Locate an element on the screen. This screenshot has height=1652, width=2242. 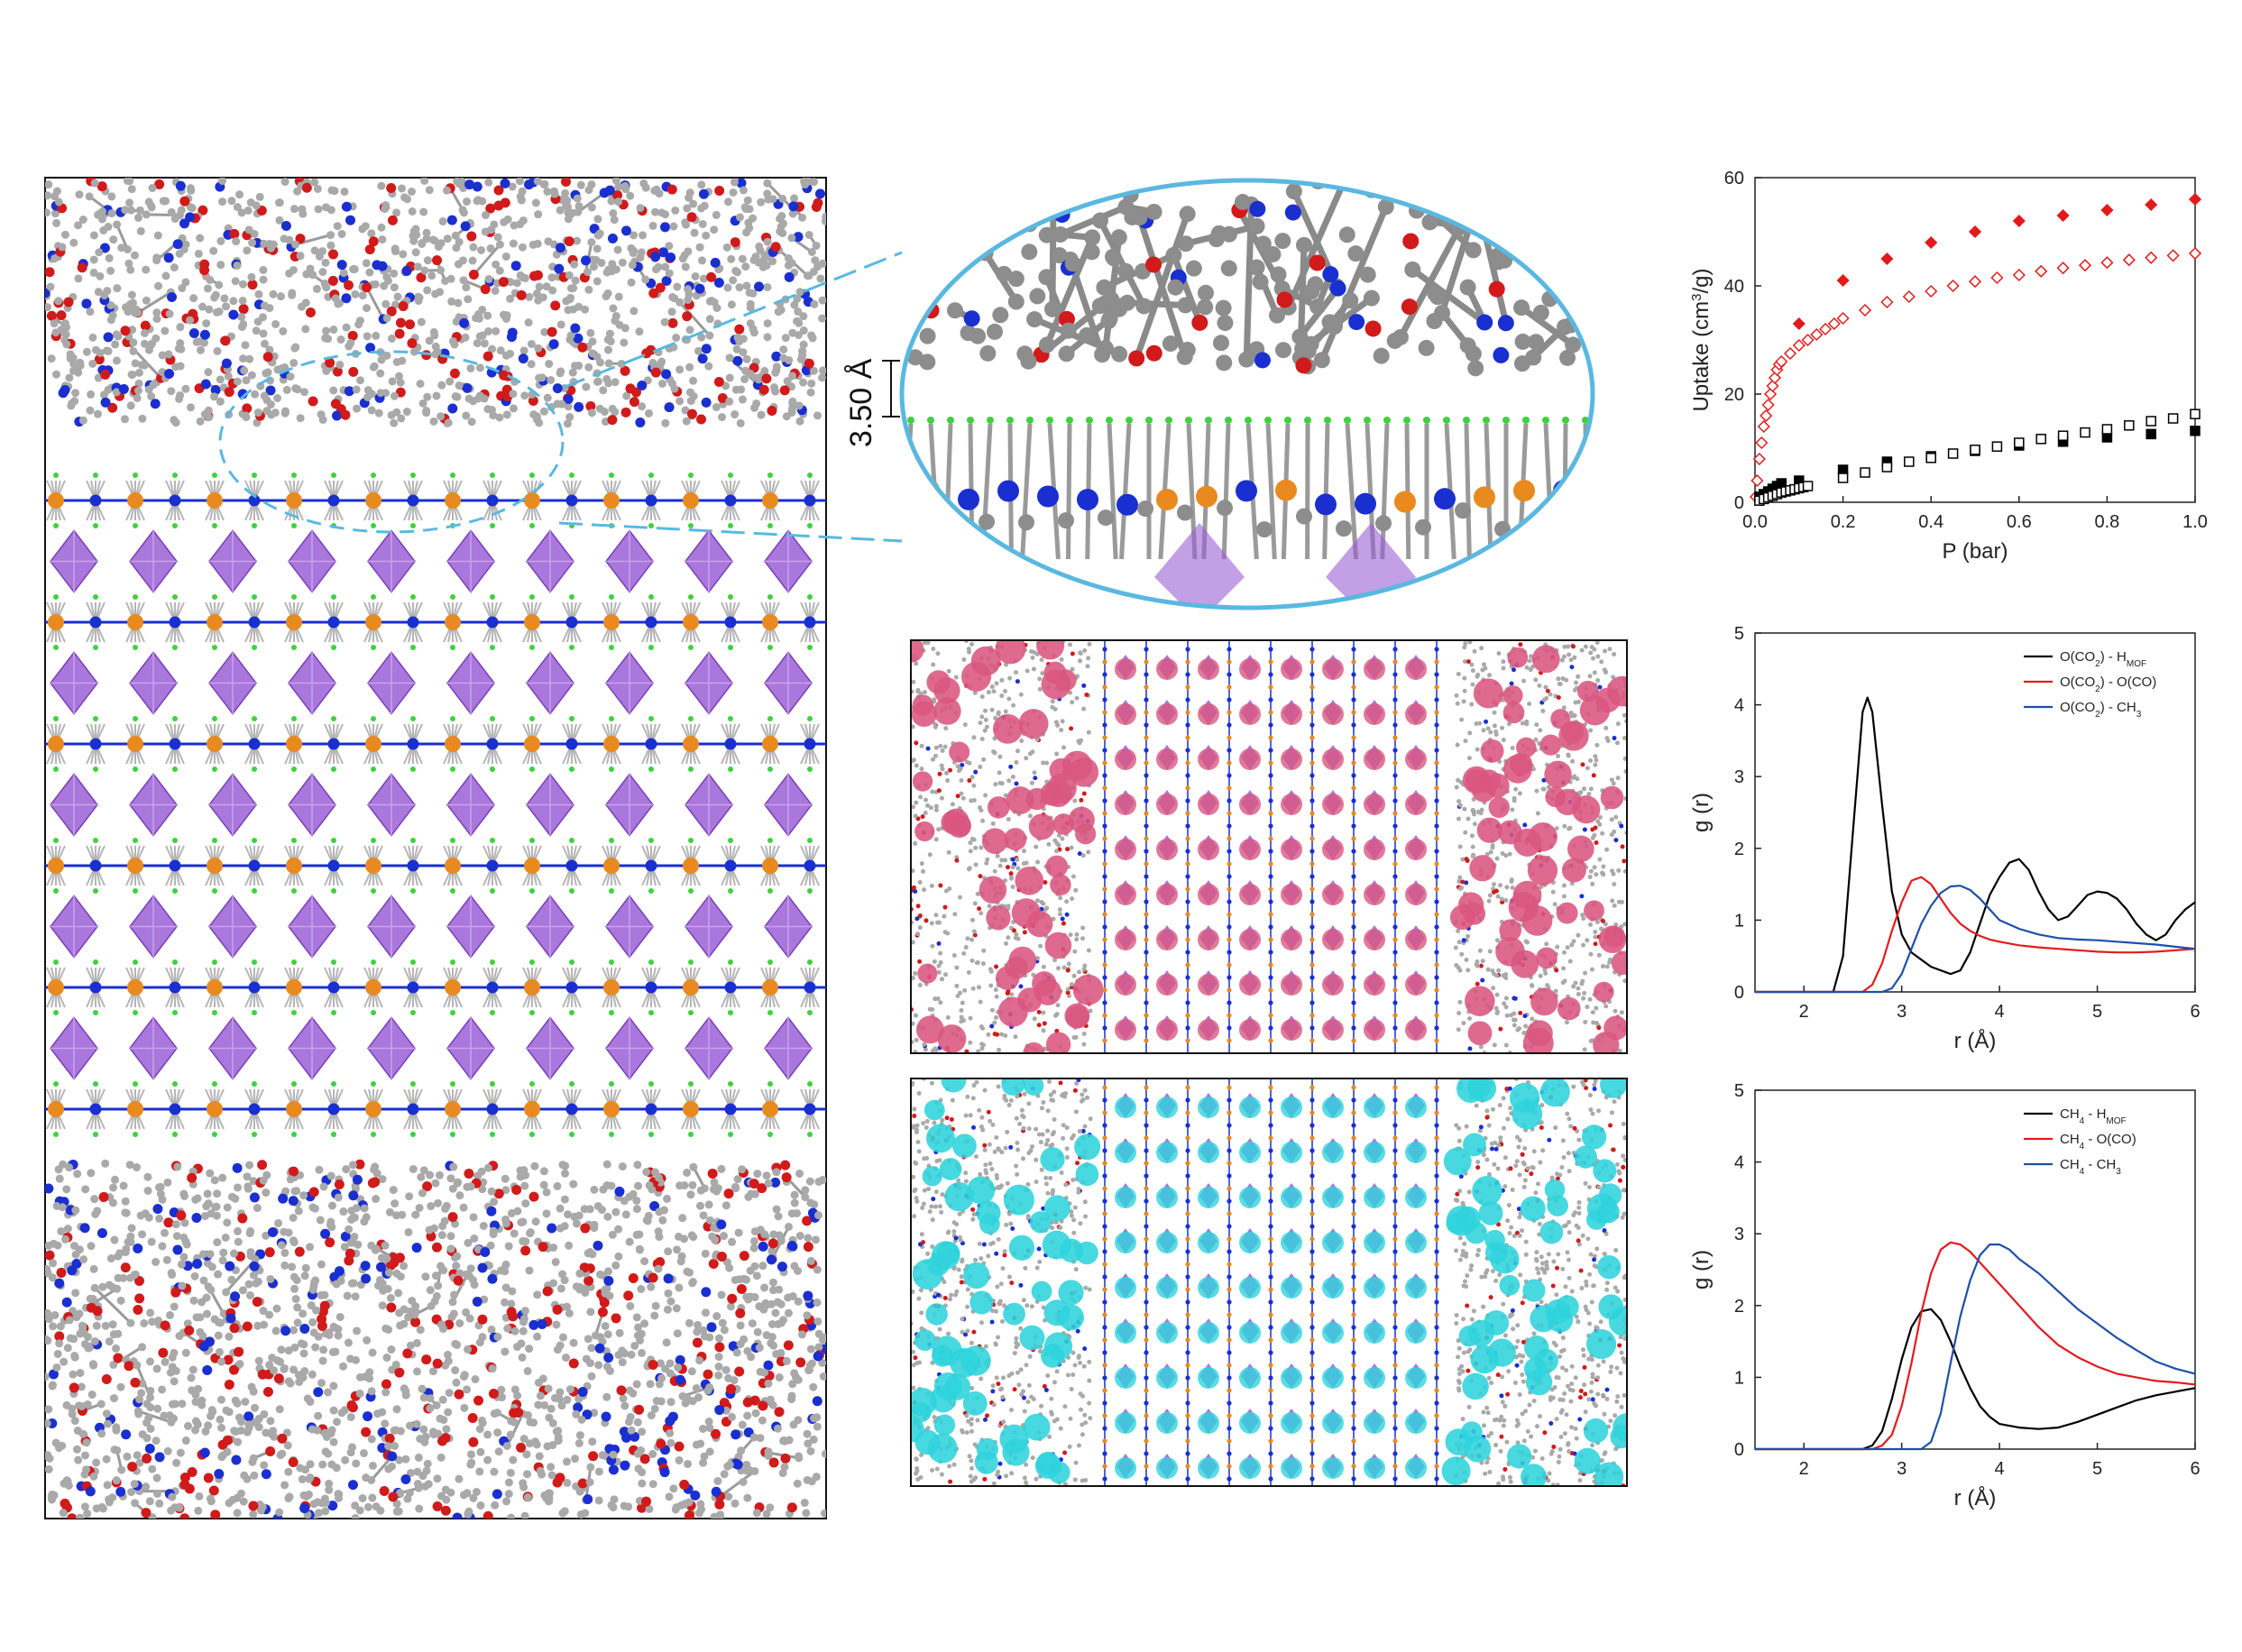
plot-frame is located at coordinates (1975, 813).